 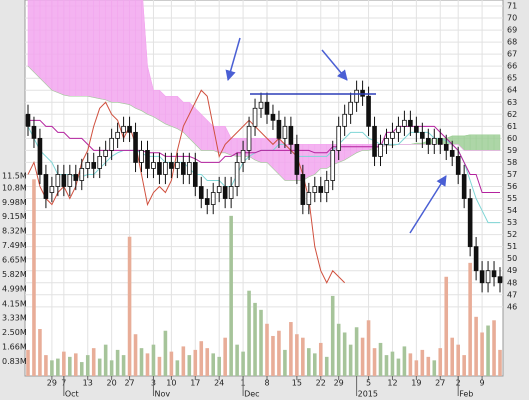 I want to click on y-tick-label: 52, so click(x=512, y=234).